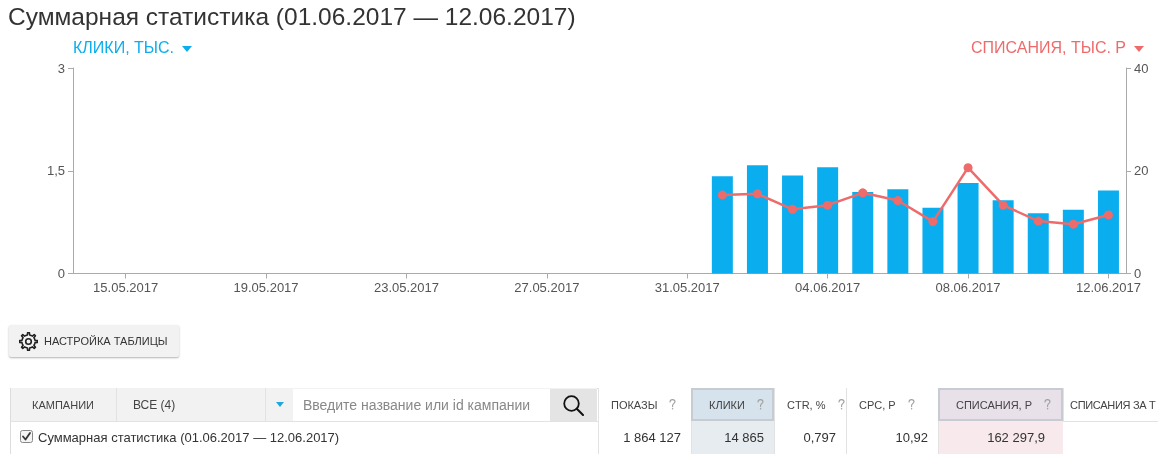 The width and height of the screenshot is (1158, 454). Describe the element at coordinates (1141, 171) in the screenshot. I see `y2-tick-label: 20` at that location.